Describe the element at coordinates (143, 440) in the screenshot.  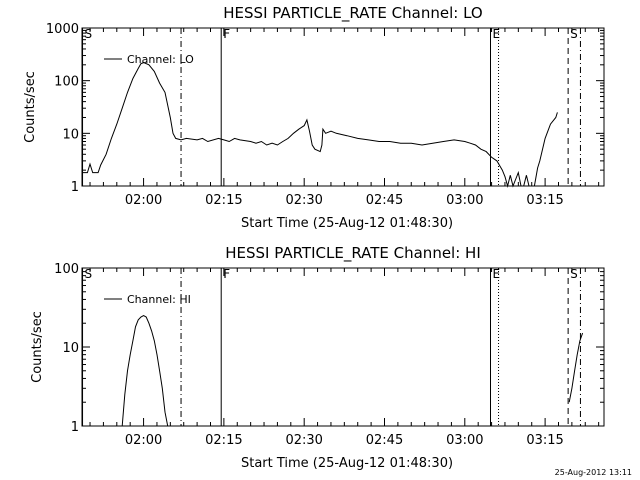
I see `hi-x-tick-label: 02:00` at that location.